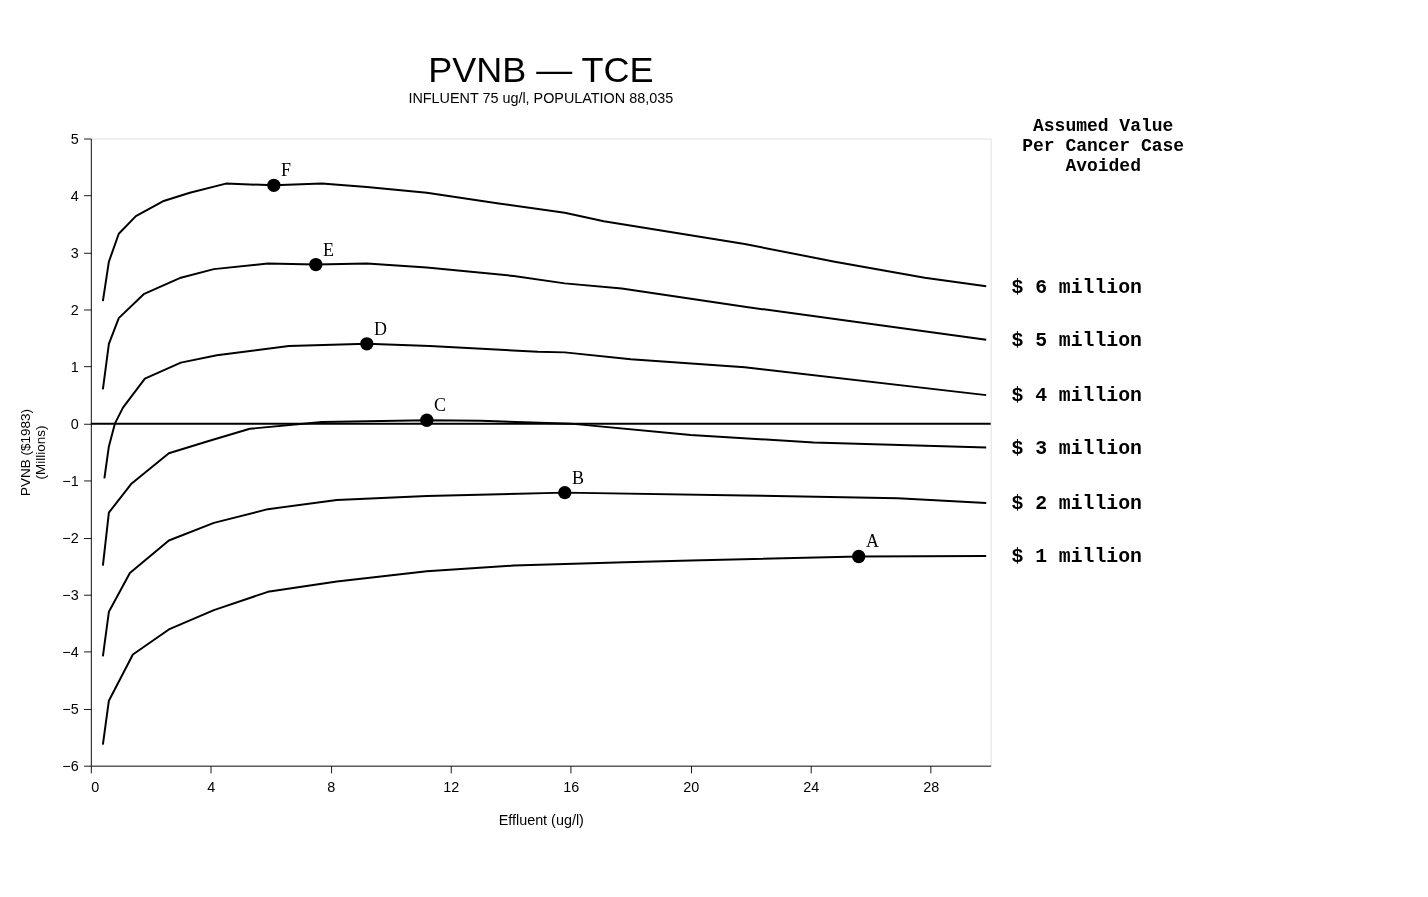 The image size is (1428, 897). What do you see at coordinates (1103, 146) in the screenshot?
I see `legend-title: Assumed Value Per Cancer Case Avoided` at bounding box center [1103, 146].